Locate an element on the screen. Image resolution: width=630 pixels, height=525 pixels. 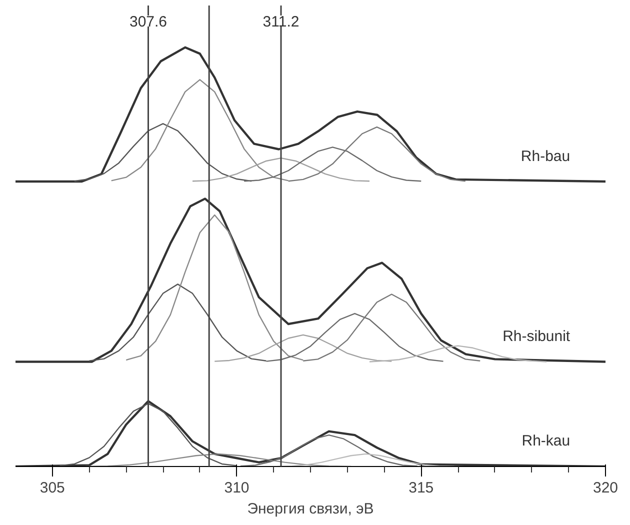
series-label: Rh-kau is located at coordinates (546, 441).